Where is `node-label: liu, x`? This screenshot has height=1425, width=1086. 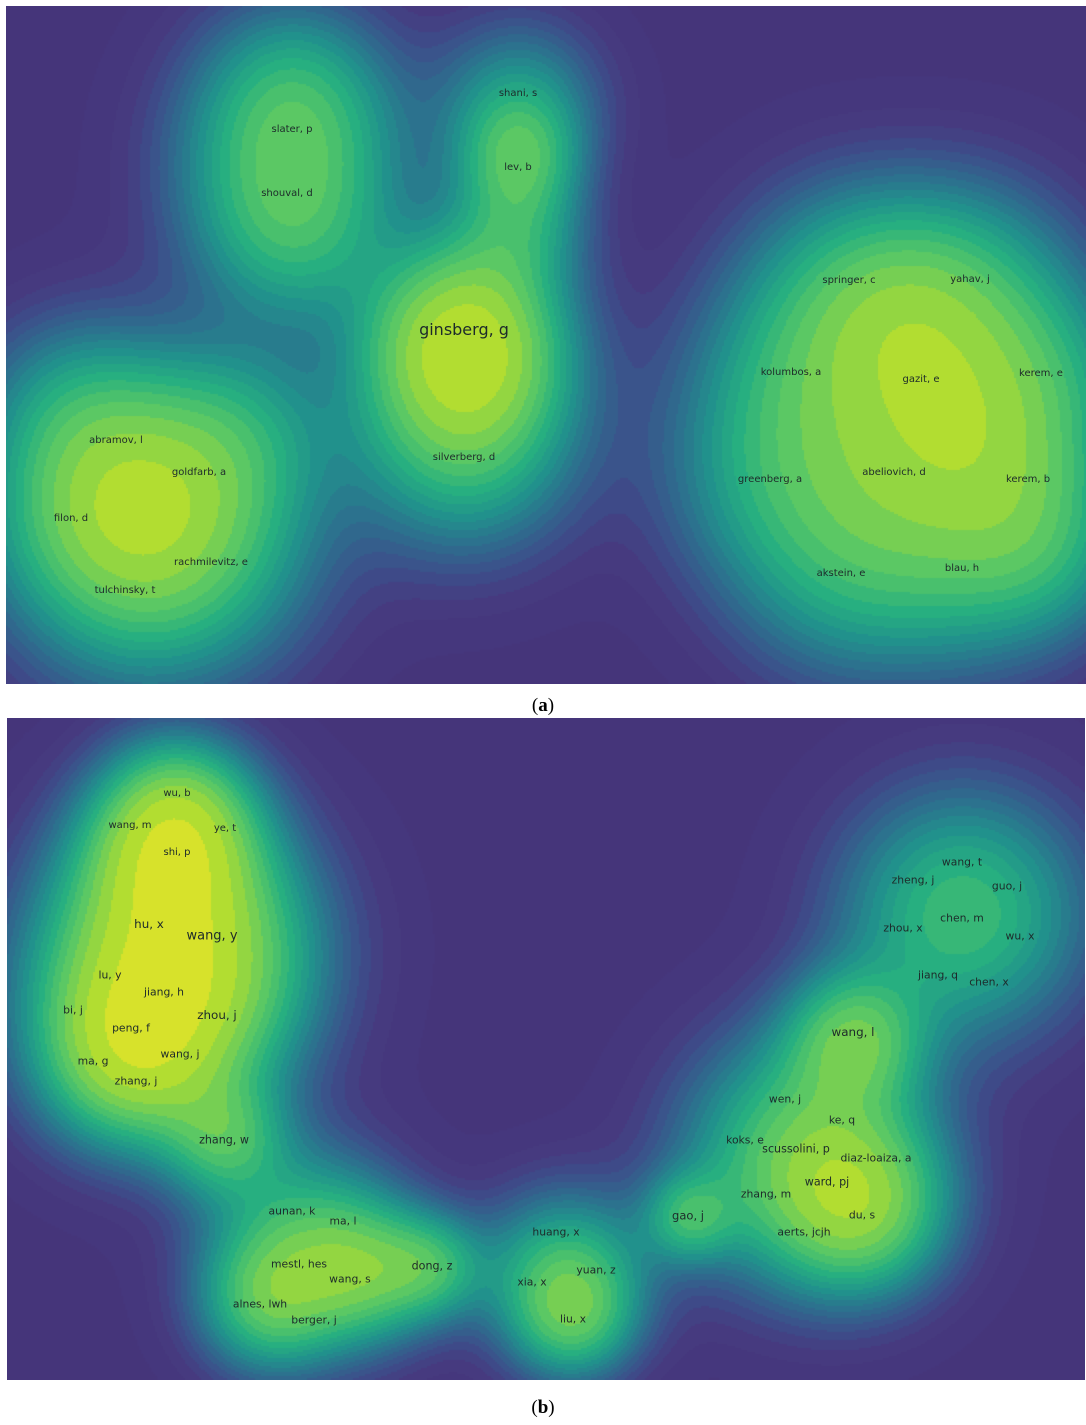
node-label: liu, x is located at coordinates (573, 1319).